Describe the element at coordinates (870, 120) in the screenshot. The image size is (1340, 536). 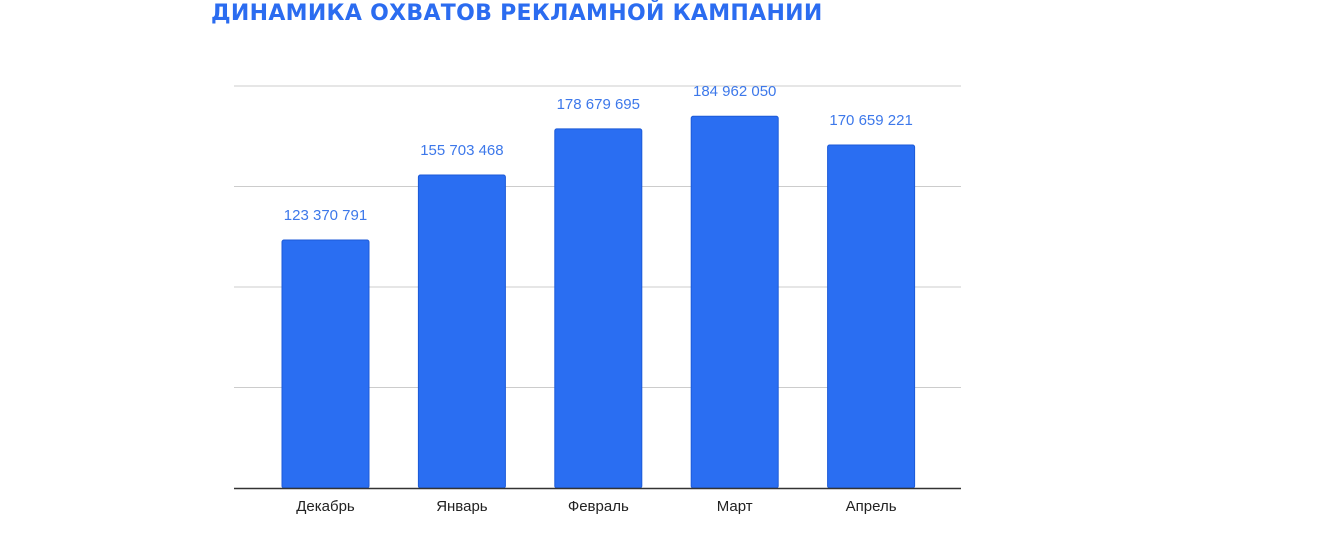
I see `data-label-4: 170 659 221` at that location.